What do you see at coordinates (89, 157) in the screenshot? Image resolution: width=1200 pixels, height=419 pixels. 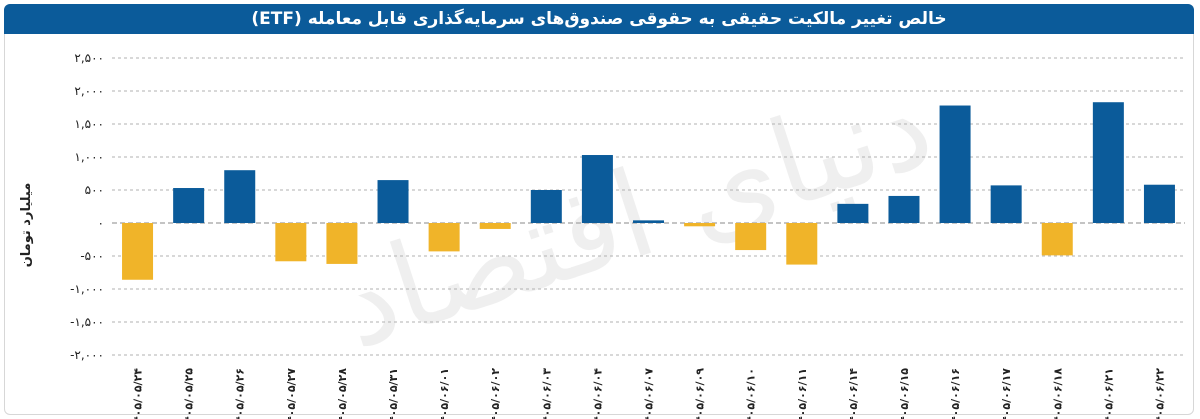 I see `y-tick-label: ۱,۰۰۰` at bounding box center [89, 157].